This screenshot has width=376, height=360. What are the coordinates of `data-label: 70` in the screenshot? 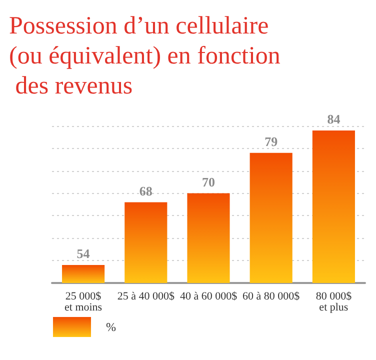 It's located at (208, 182).